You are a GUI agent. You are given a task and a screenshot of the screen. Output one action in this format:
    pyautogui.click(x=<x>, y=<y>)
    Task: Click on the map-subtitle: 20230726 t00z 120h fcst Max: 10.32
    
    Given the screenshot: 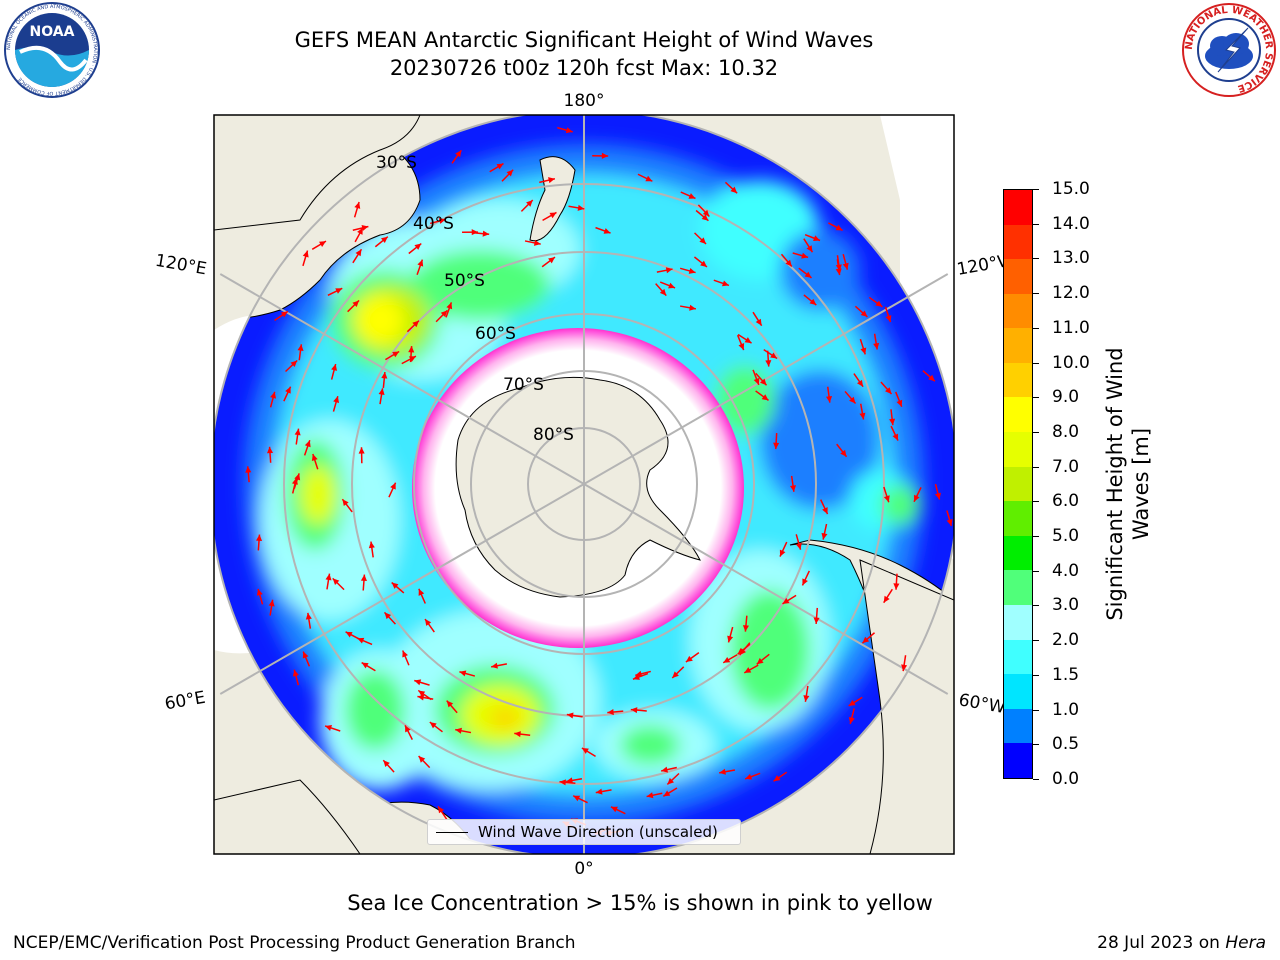 What is the action you would take?
    pyautogui.click(x=584, y=68)
    